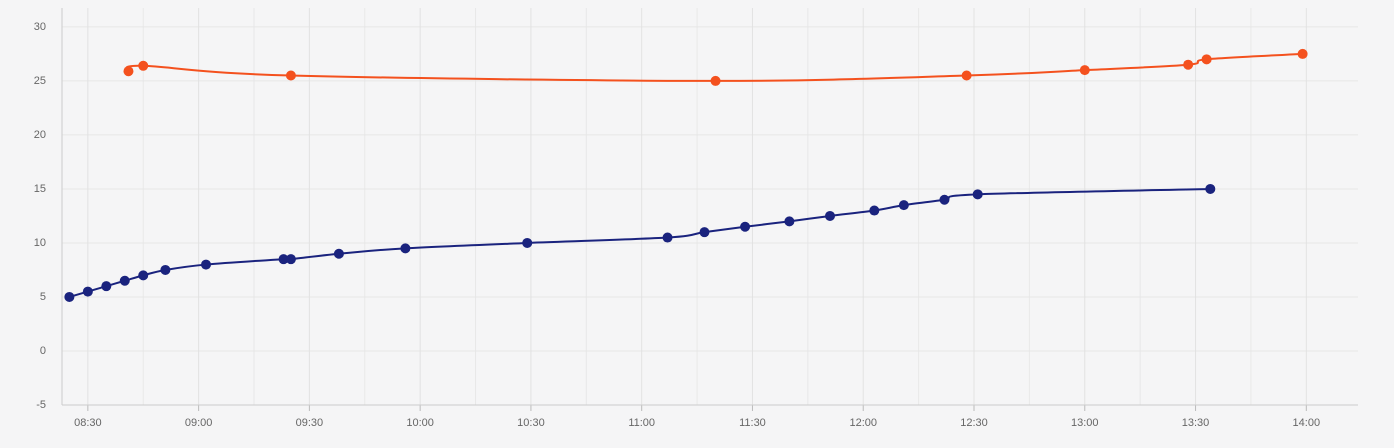 The height and width of the screenshot is (448, 1394). What do you see at coordinates (531, 423) in the screenshot?
I see `x-tick-label: 10:30` at bounding box center [531, 423].